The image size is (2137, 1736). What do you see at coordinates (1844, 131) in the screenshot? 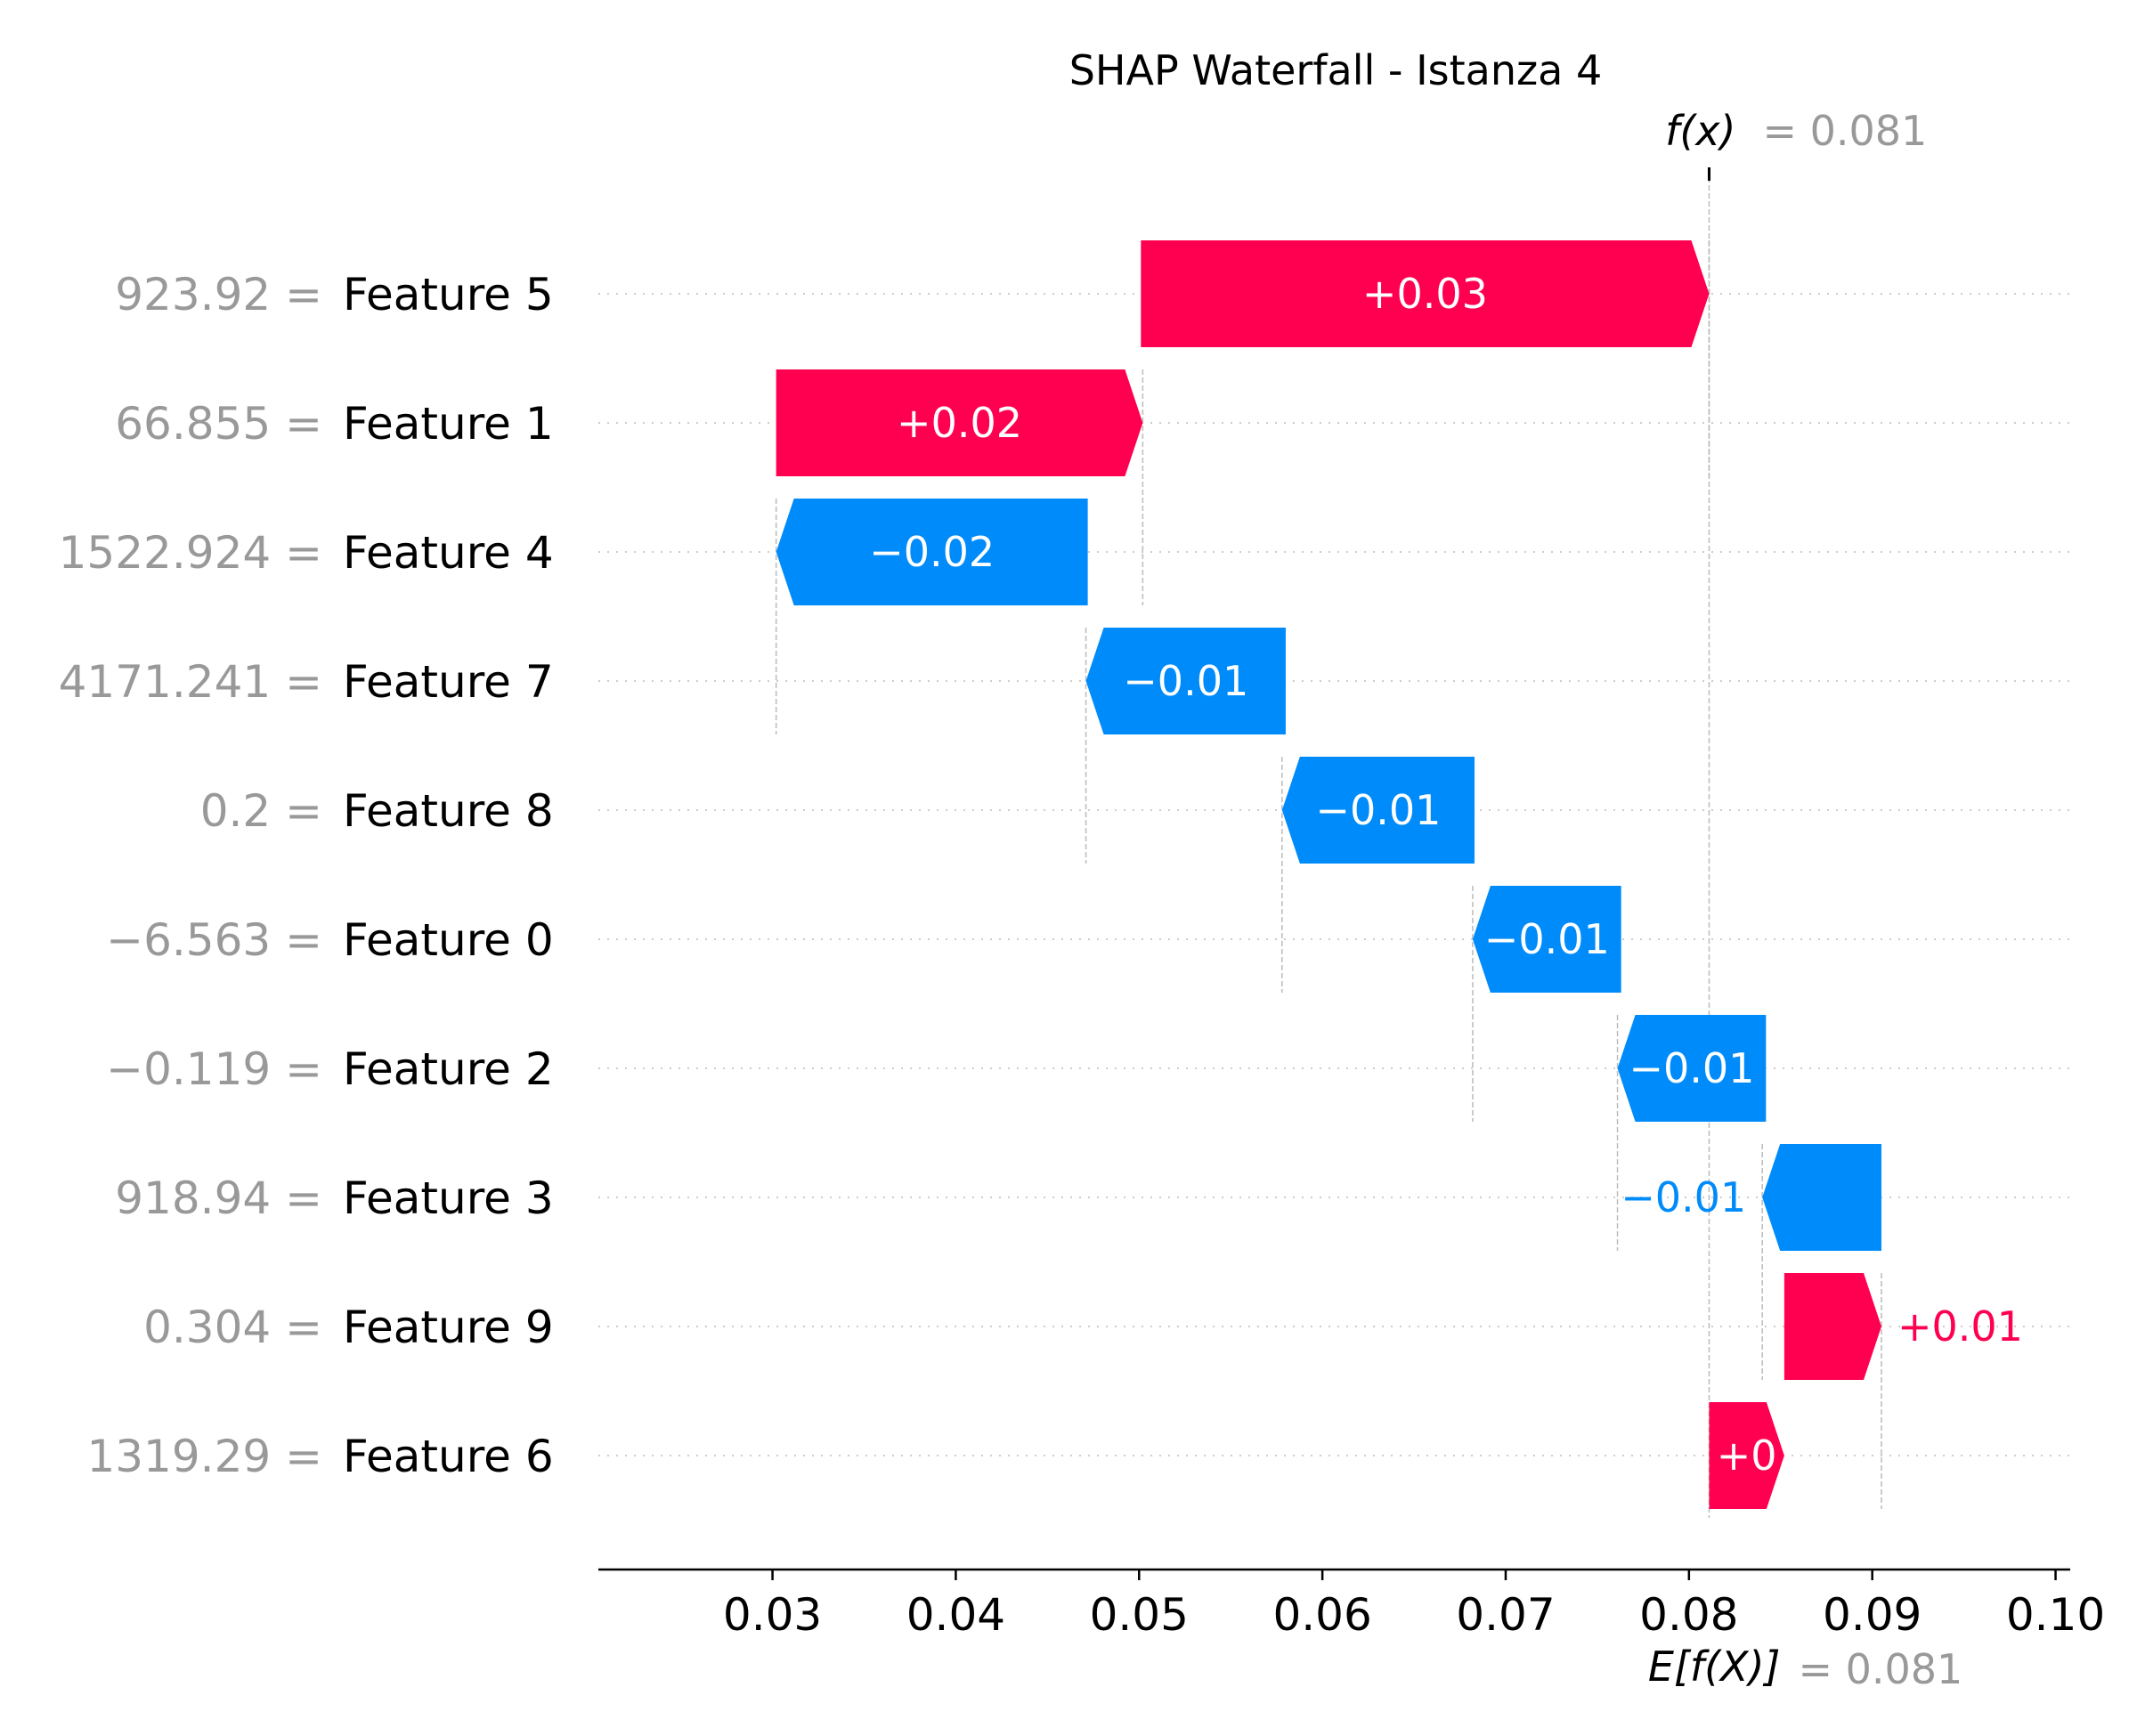
I see `fx-value: = 0.081` at bounding box center [1844, 131].